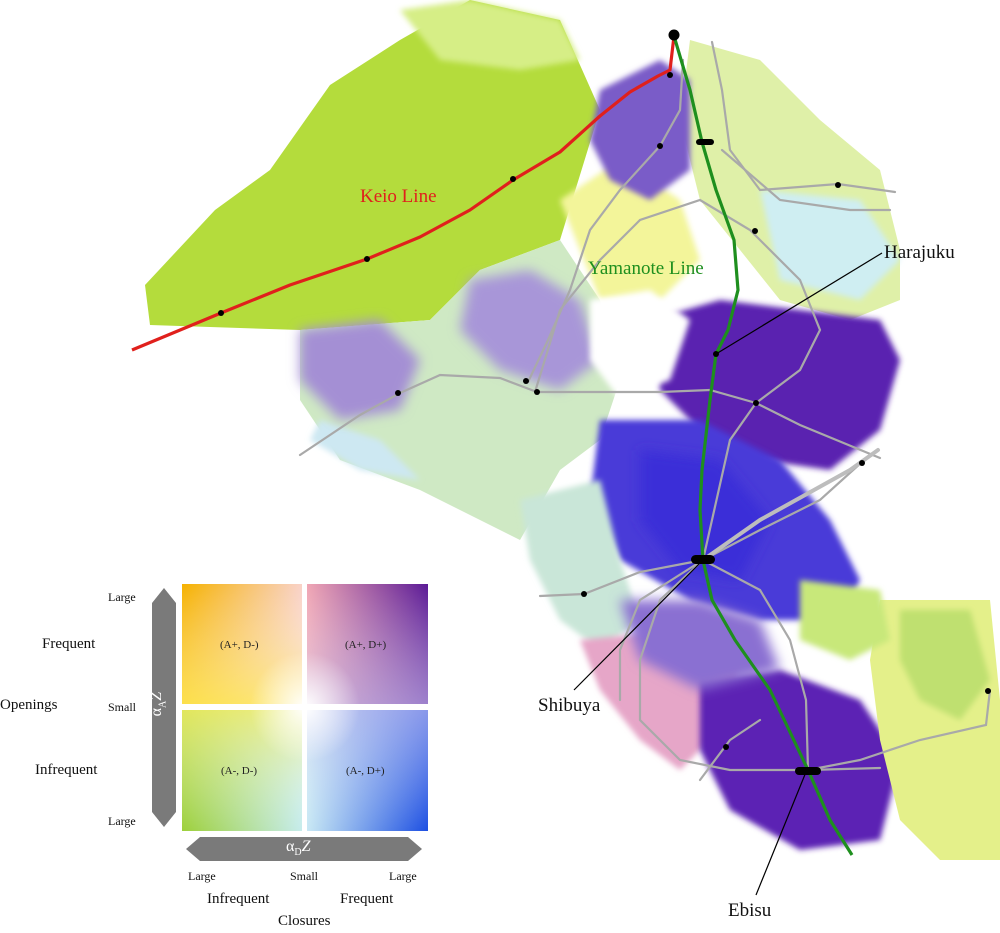 The height and width of the screenshot is (933, 1000). I want to click on station-bar-shibuya, so click(703, 559).